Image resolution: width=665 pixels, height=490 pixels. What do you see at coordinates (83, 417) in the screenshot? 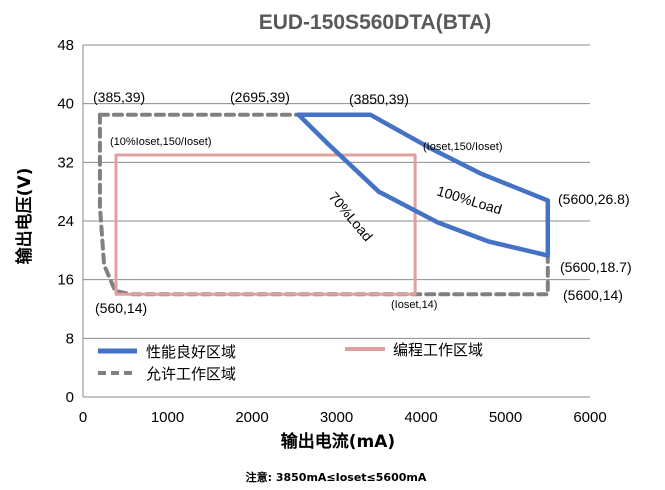
I see `x-tick-label: 0` at bounding box center [83, 417].